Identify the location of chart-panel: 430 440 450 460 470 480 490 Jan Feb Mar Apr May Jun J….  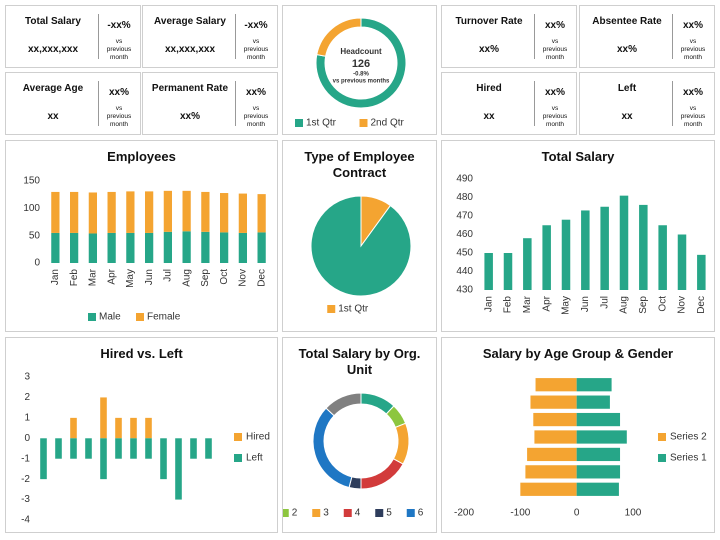
(578, 236).